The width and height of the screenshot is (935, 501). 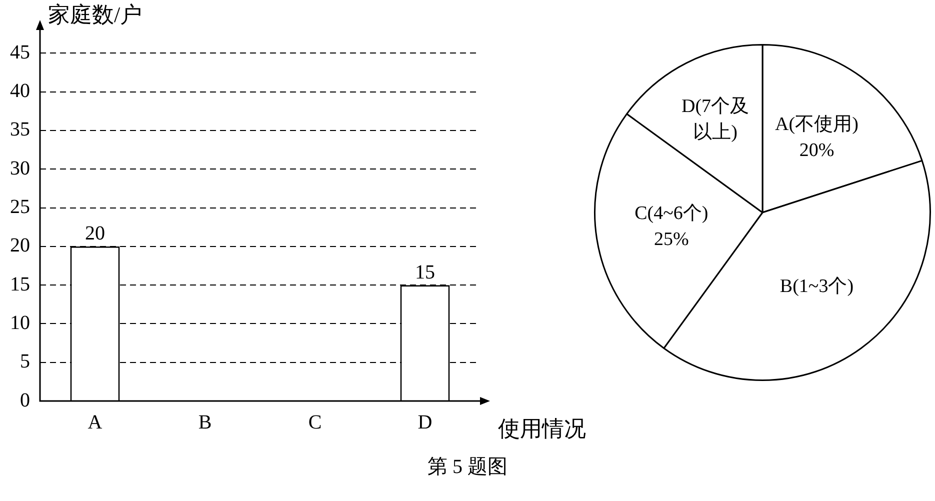 I want to click on x-tick-label: A, so click(x=95, y=422).